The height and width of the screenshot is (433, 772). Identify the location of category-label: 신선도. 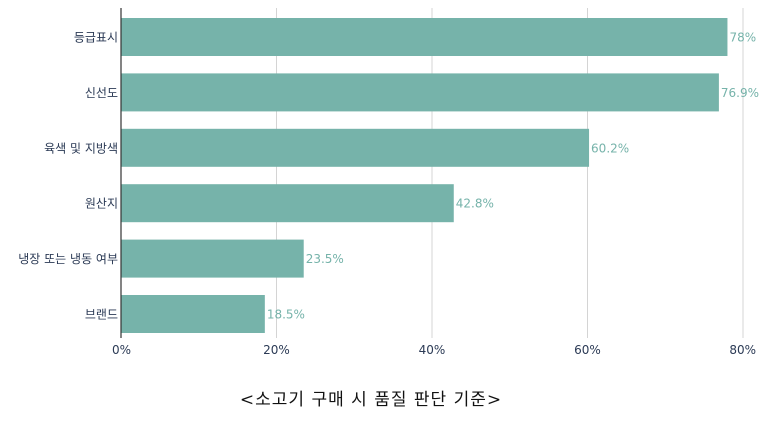
(101, 93).